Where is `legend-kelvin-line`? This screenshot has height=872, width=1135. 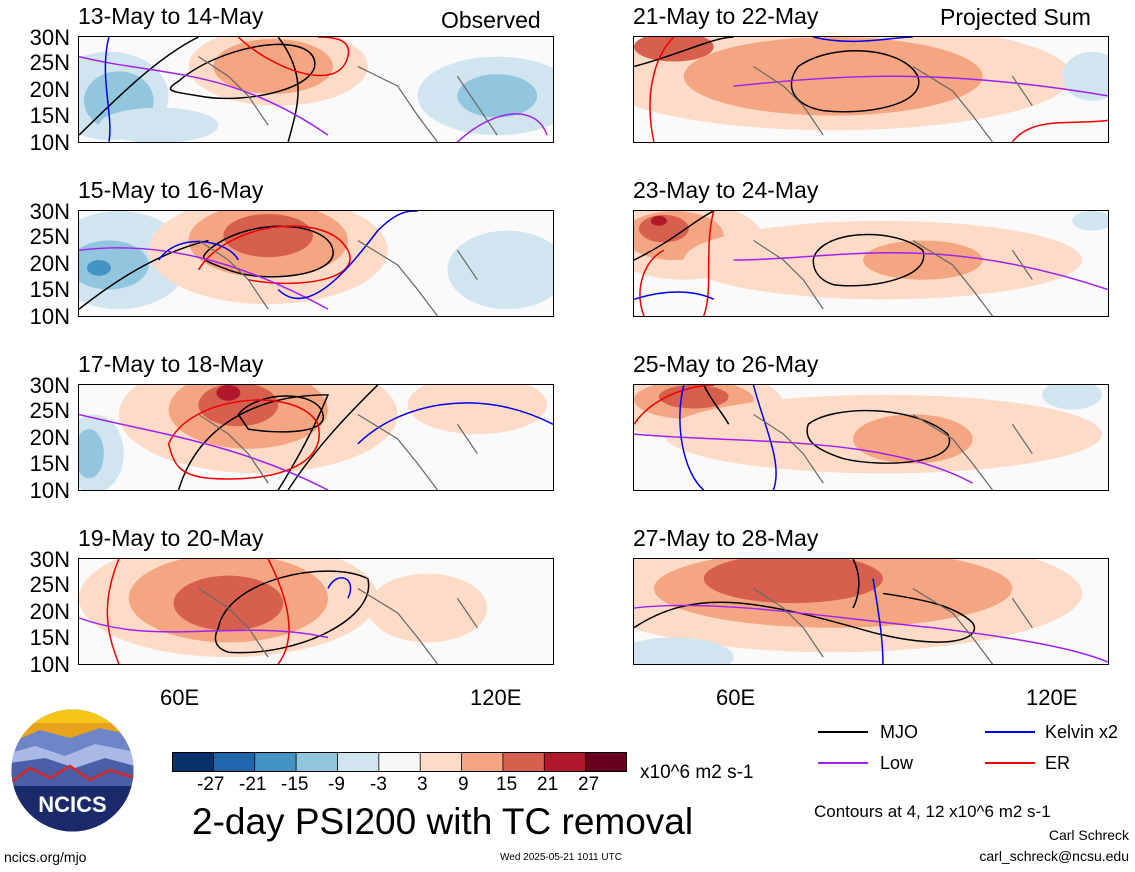
legend-kelvin-line is located at coordinates (1010, 732).